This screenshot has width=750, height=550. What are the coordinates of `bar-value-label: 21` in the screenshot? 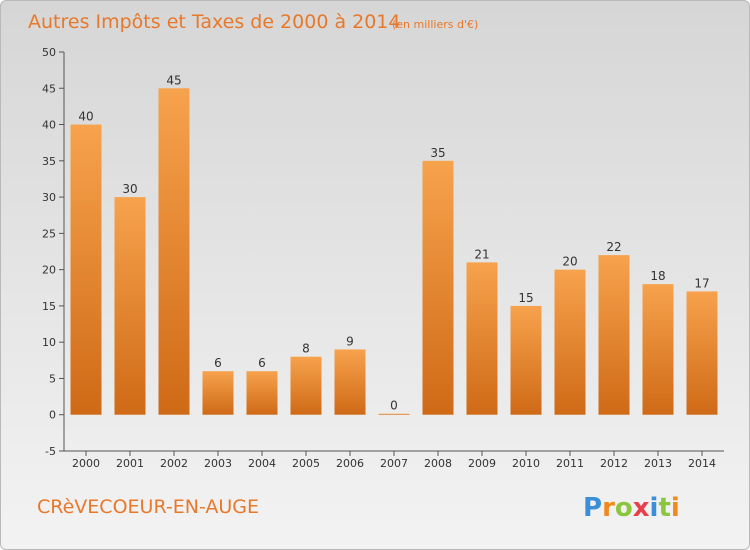 It's located at (481, 254).